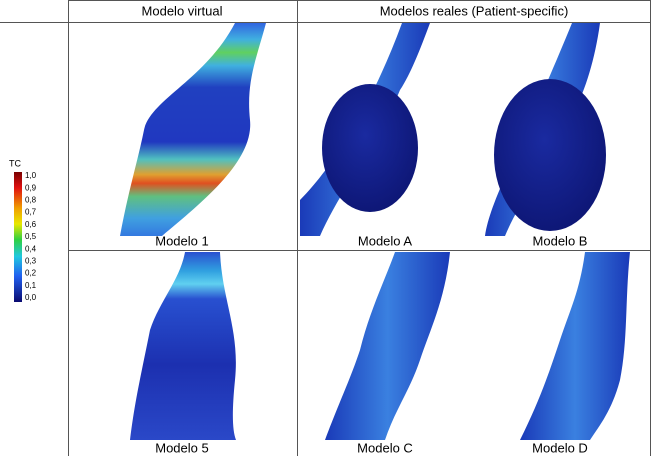 The height and width of the screenshot is (456, 651). Describe the element at coordinates (15, 163) in the screenshot. I see `colorbar-title: TC` at that location.